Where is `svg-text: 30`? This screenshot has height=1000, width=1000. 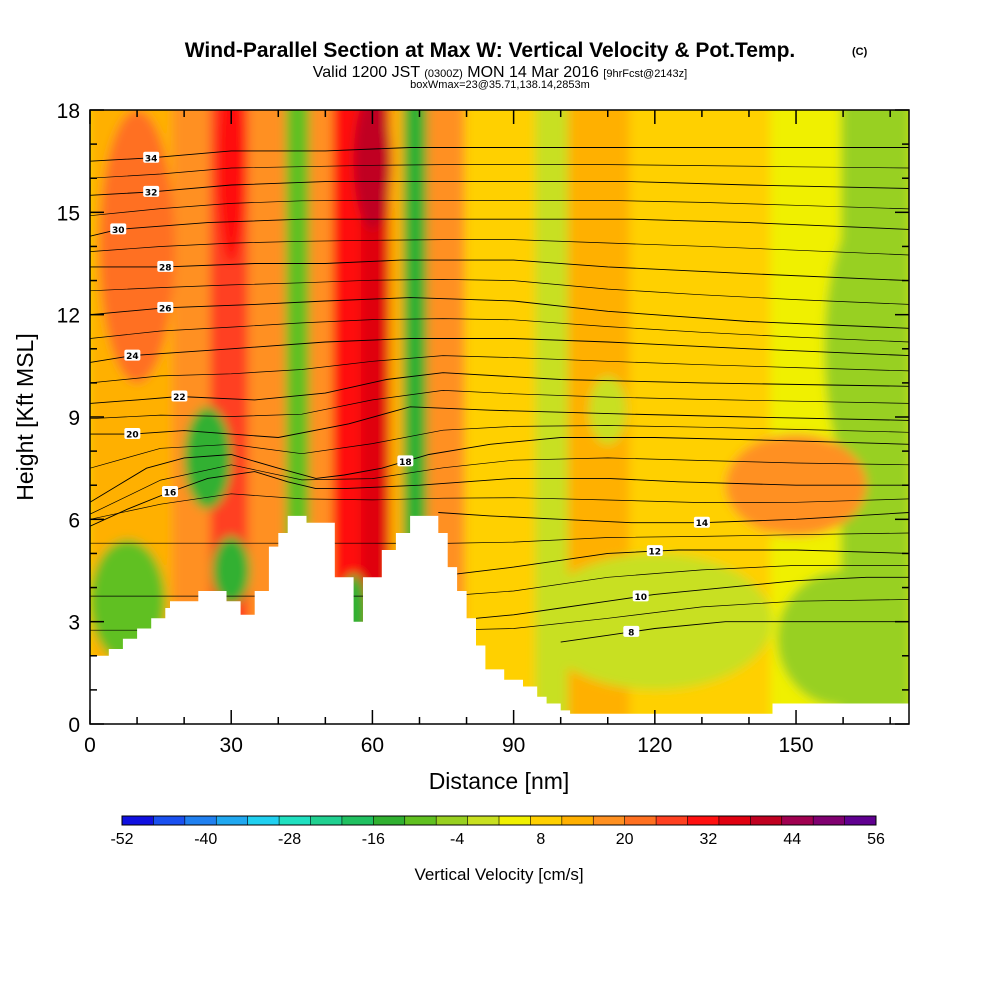
svg-text: 30 is located at coordinates (118, 231).